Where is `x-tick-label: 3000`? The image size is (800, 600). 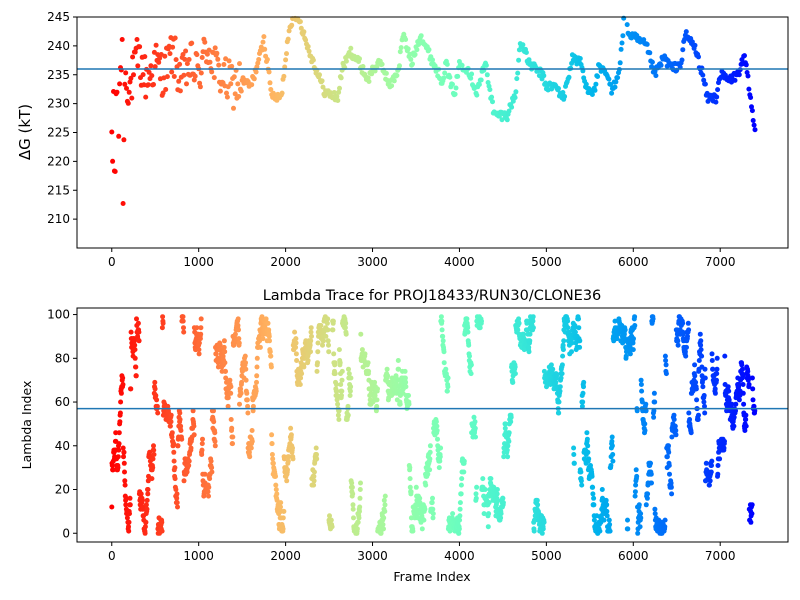
x-tick-label: 3000 is located at coordinates (372, 262).